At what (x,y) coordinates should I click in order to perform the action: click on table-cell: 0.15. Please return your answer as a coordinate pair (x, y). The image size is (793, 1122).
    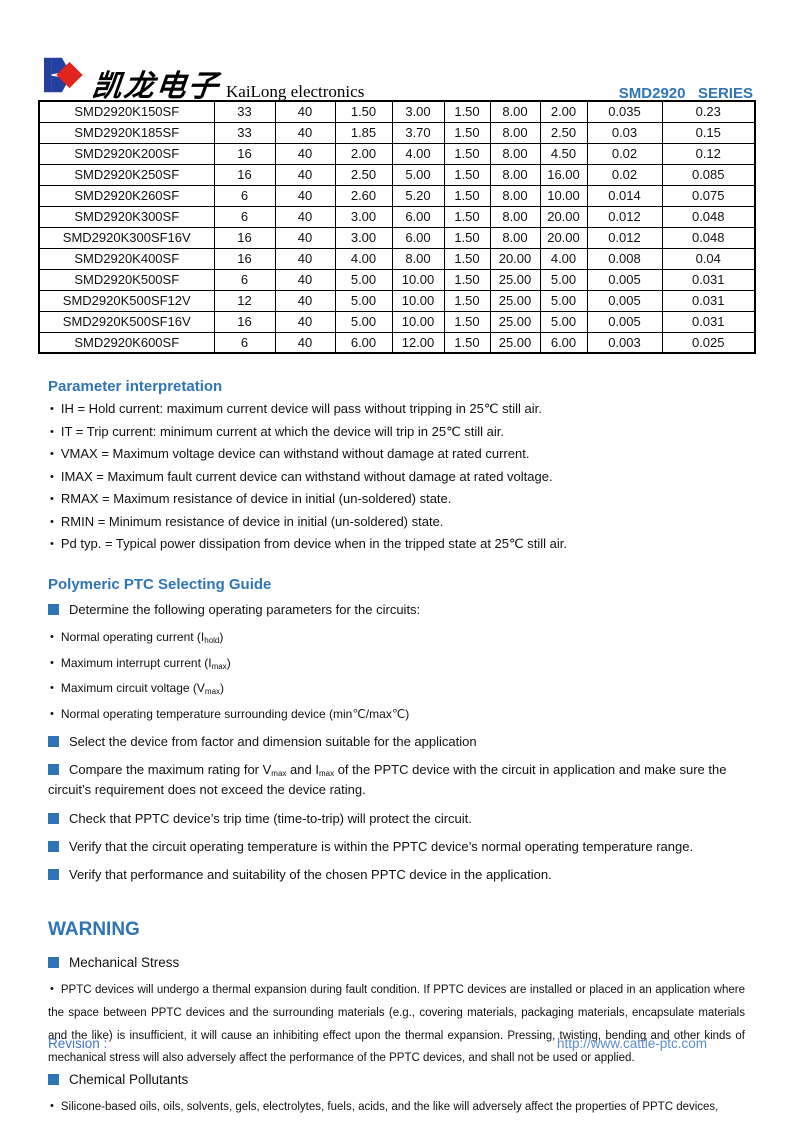
    Looking at the image, I should click on (708, 132).